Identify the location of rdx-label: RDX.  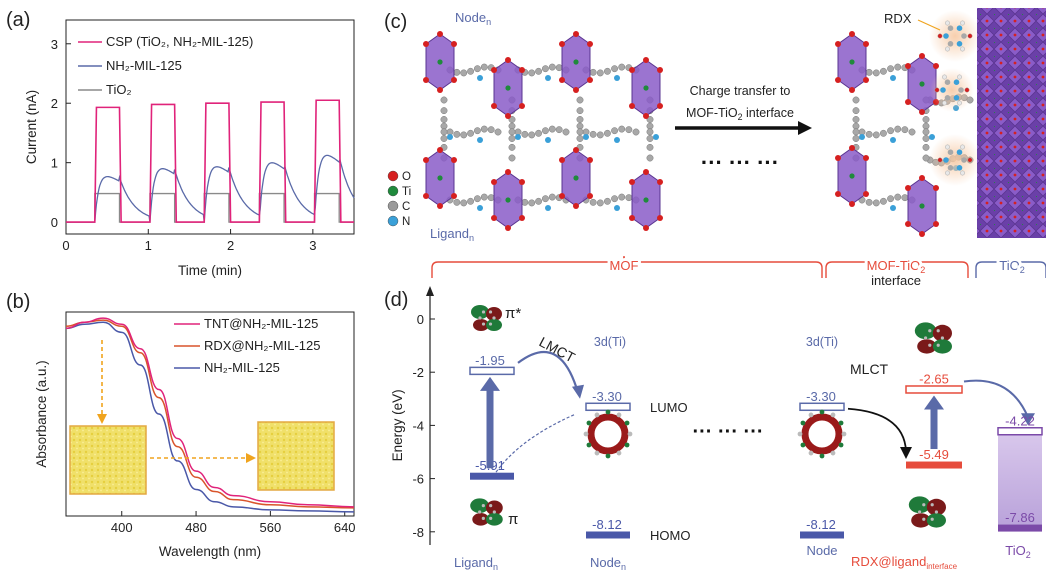
(898, 18).